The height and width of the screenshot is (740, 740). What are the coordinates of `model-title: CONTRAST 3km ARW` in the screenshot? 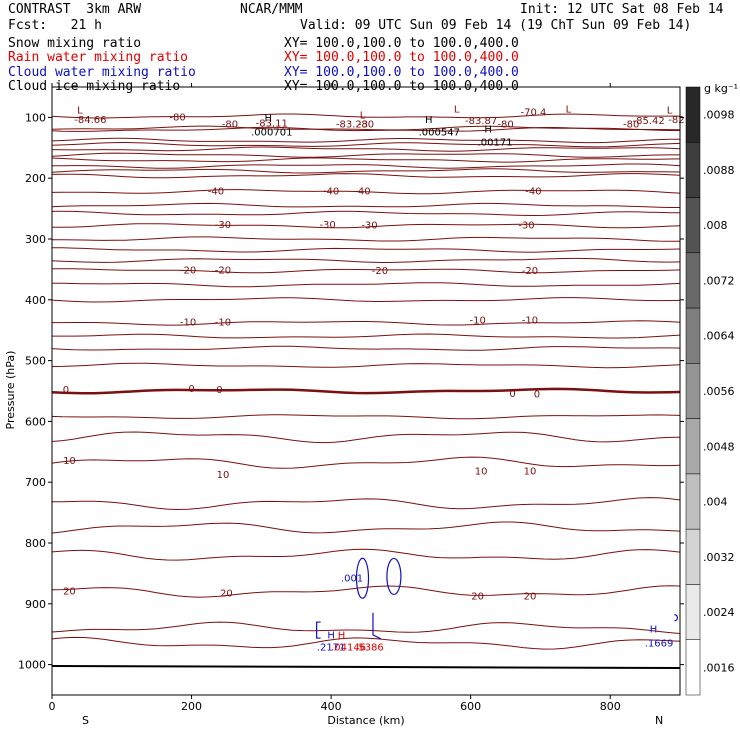 It's located at (75, 9).